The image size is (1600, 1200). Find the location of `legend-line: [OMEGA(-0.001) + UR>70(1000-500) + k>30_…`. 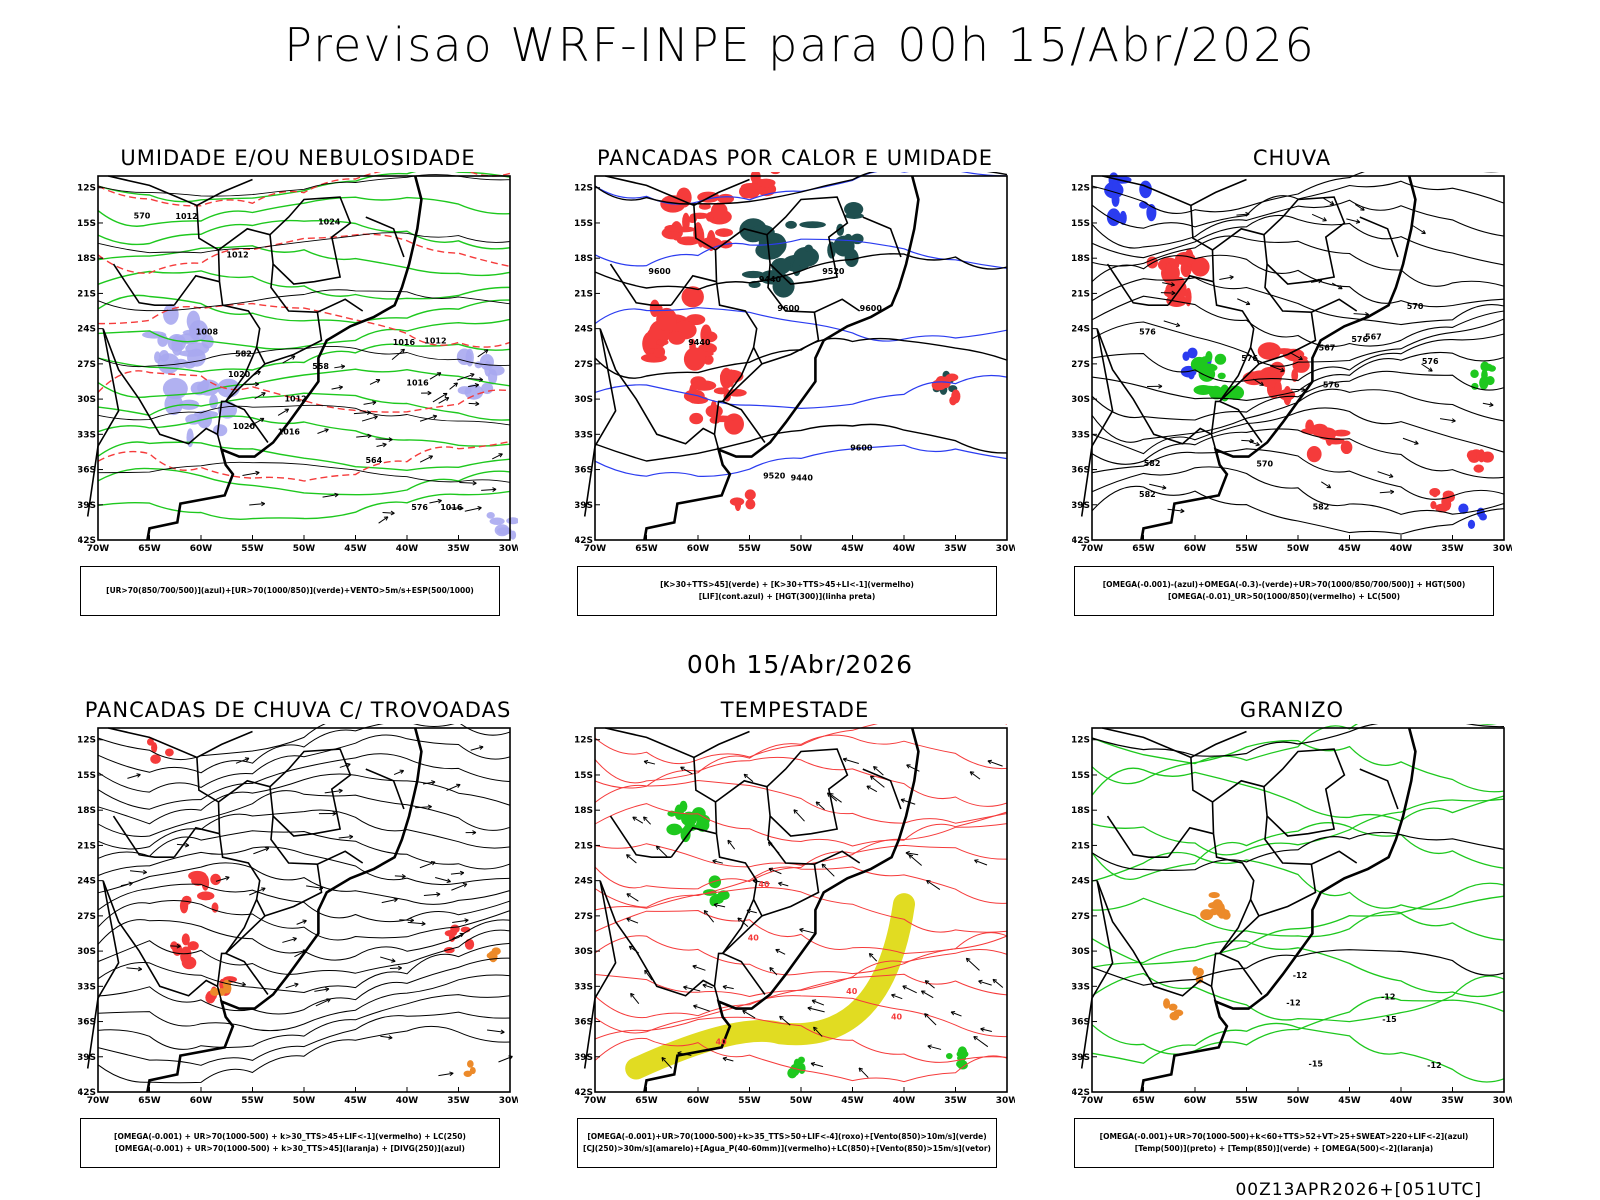

legend-line: [OMEGA(-0.001) + UR>70(1000-500) + k>30_… is located at coordinates (290, 1136).